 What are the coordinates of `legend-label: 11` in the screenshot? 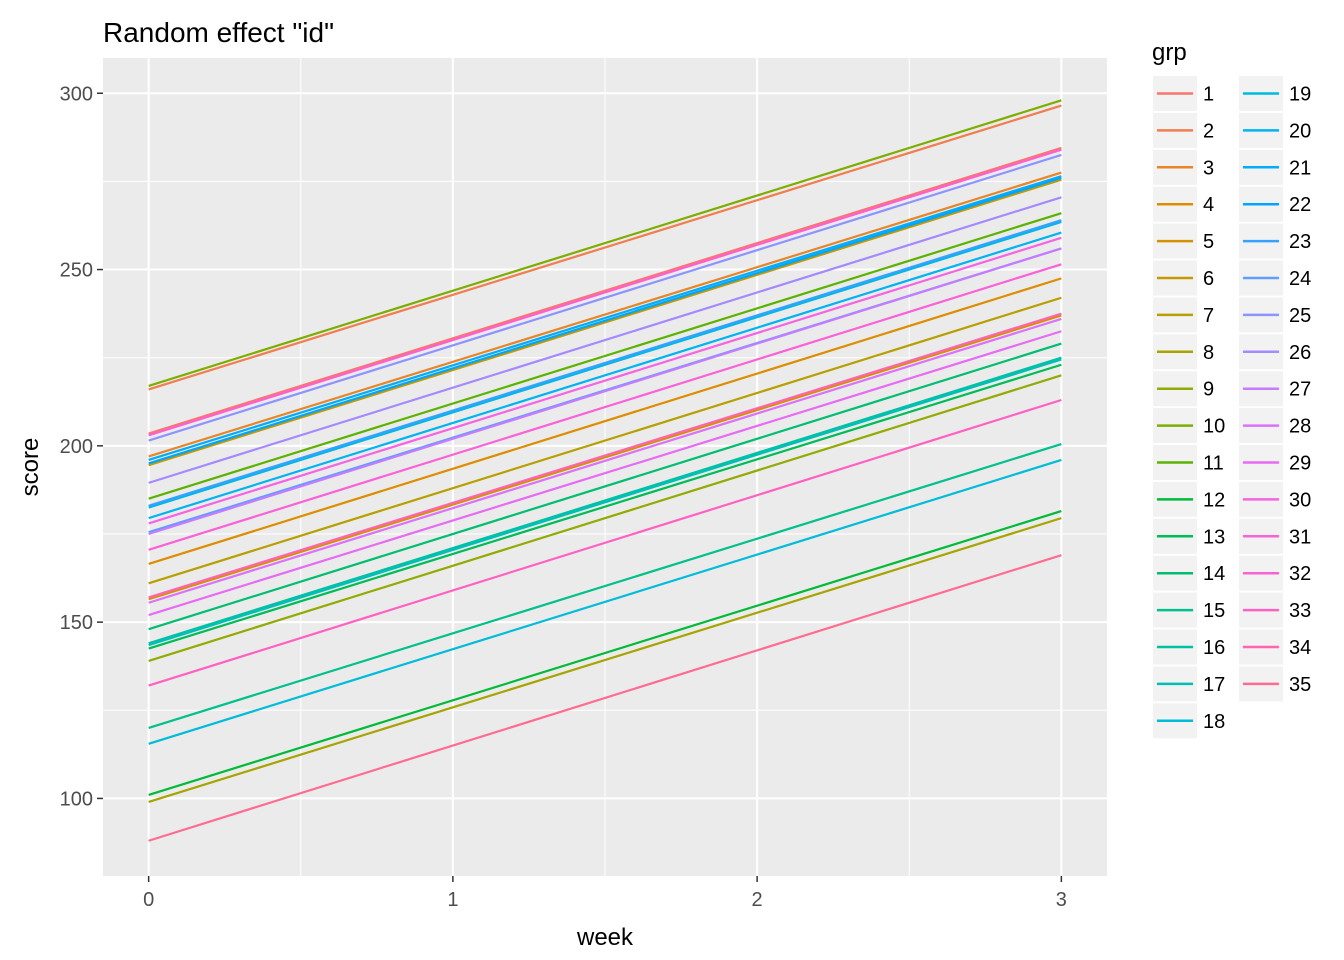 It's located at (1213, 464).